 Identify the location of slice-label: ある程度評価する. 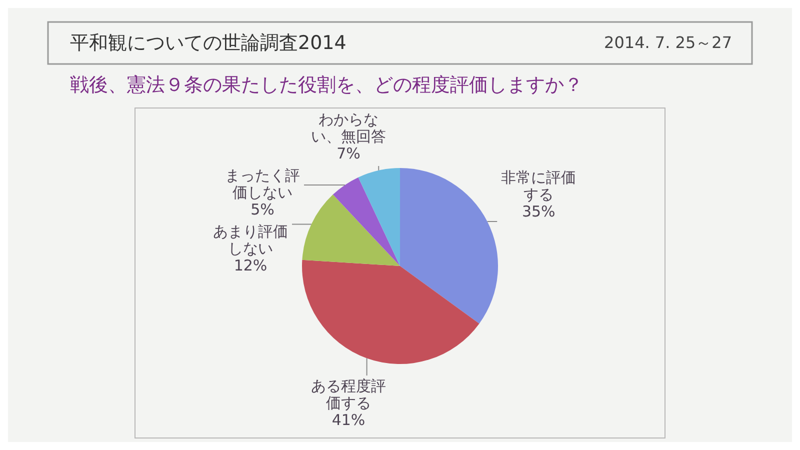
(348, 394).